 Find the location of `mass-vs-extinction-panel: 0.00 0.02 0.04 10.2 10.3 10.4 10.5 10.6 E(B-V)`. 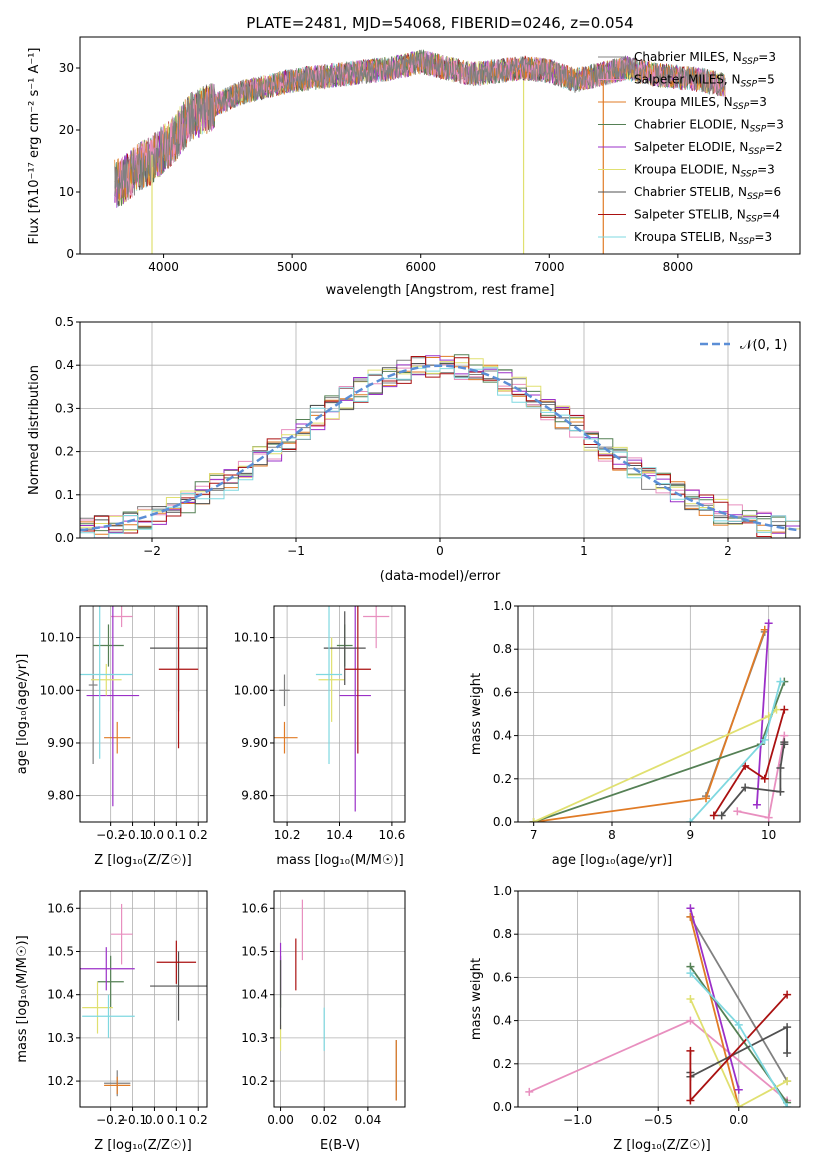

mass-vs-extinction-panel: 0.00 0.02 0.04 10.2 10.3 10.4 10.5 10.6 E(B-V) is located at coordinates (323, 1021).